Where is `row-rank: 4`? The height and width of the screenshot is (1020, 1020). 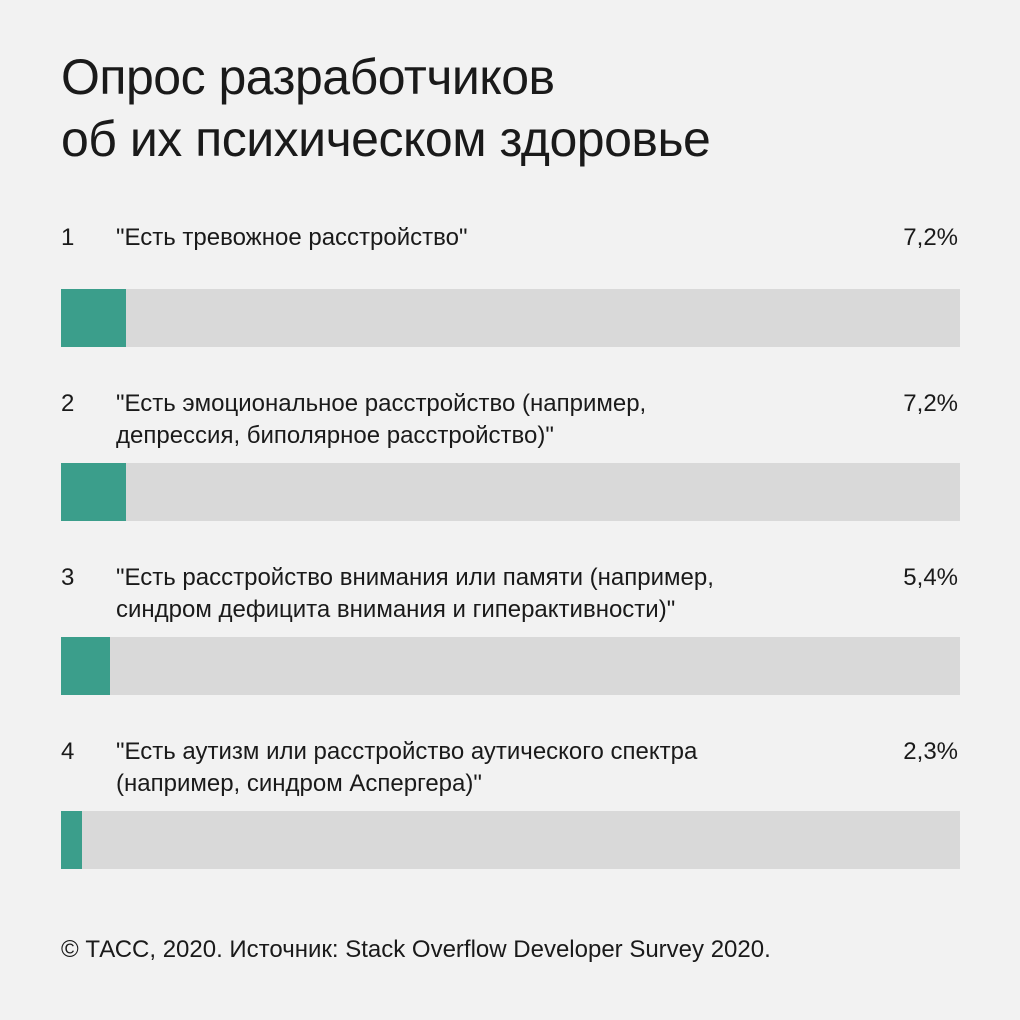 row-rank: 4 is located at coordinates (68, 751).